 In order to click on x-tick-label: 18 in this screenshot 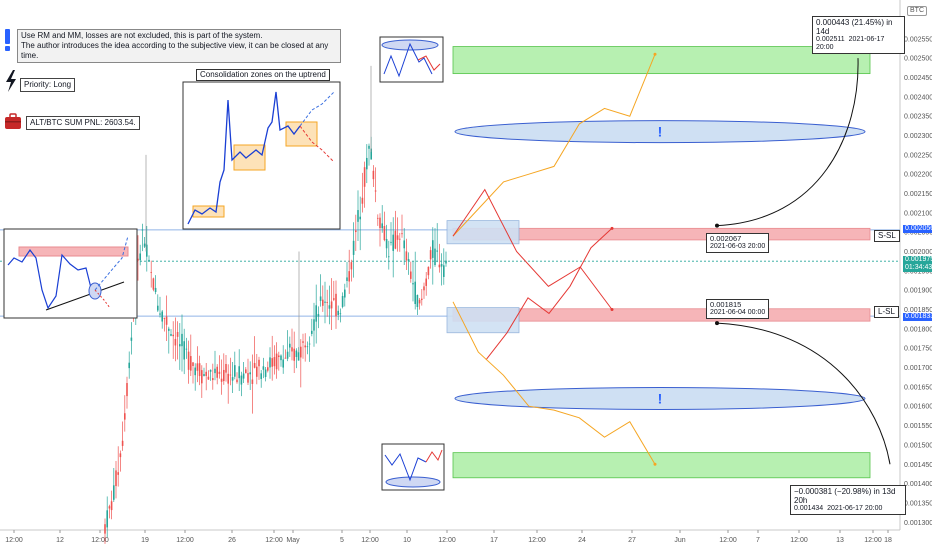, I will do `click(888, 540)`.